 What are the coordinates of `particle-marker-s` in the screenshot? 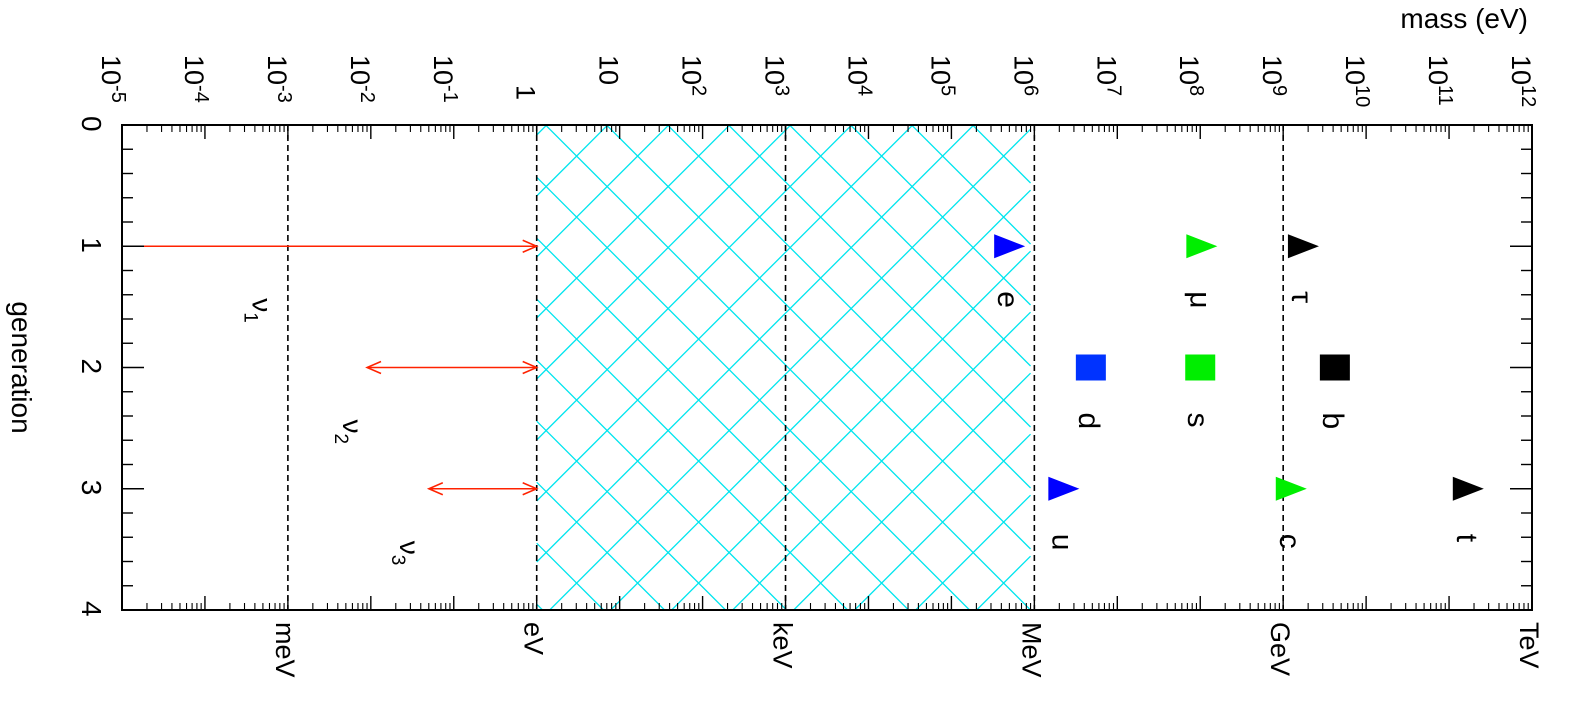 It's located at (1200, 367).